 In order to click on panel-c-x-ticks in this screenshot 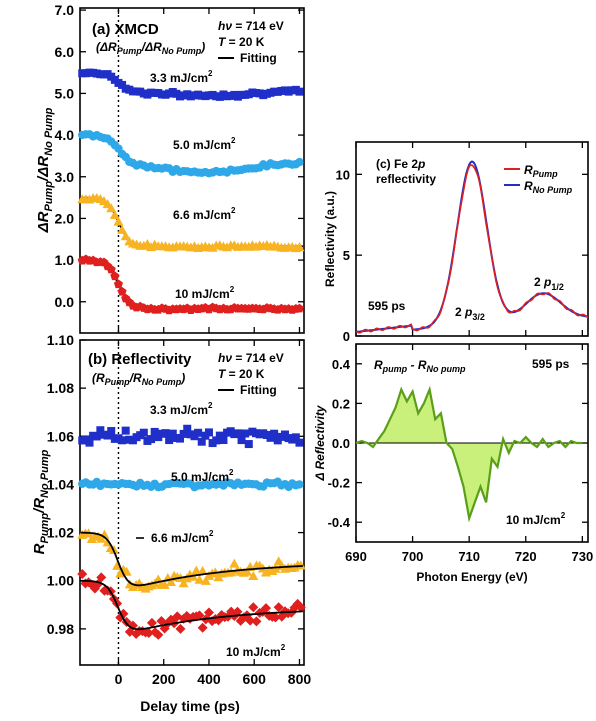, I will do `click(469, 239)`.